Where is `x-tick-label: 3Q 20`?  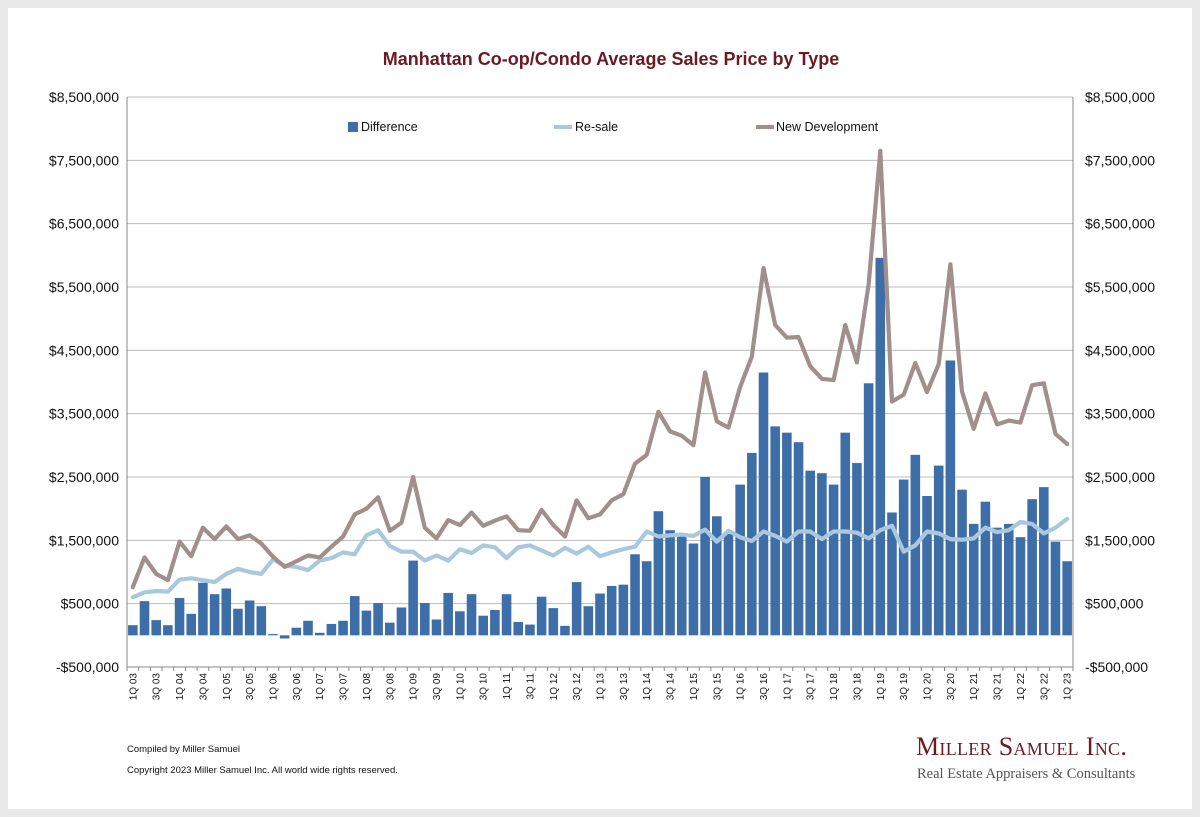 x-tick-label: 3Q 20 is located at coordinates (951, 687).